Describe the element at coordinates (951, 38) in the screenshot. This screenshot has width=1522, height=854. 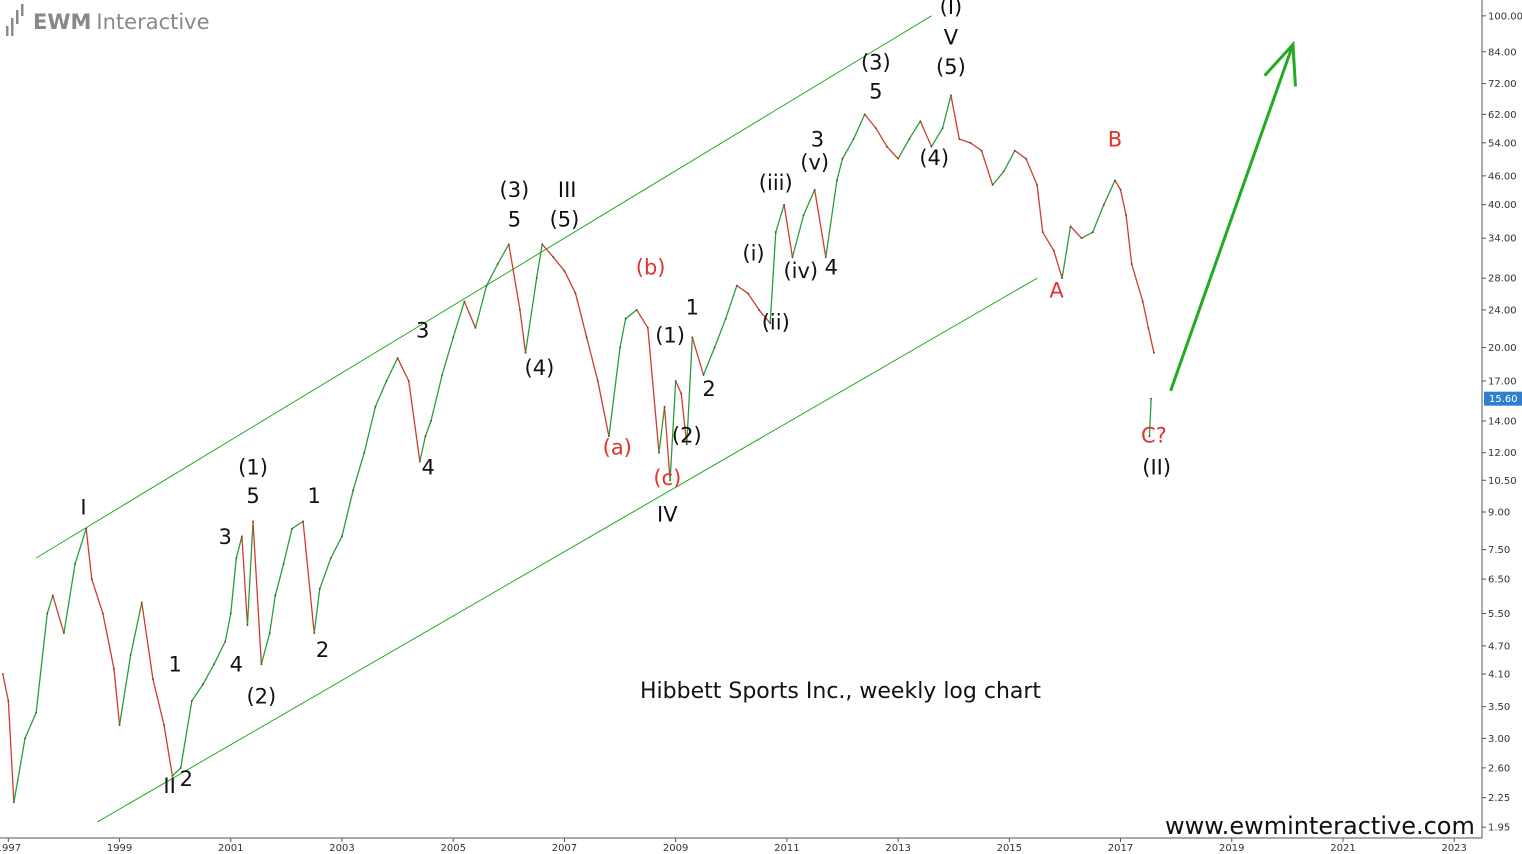
I see `wave-label-36: V` at that location.